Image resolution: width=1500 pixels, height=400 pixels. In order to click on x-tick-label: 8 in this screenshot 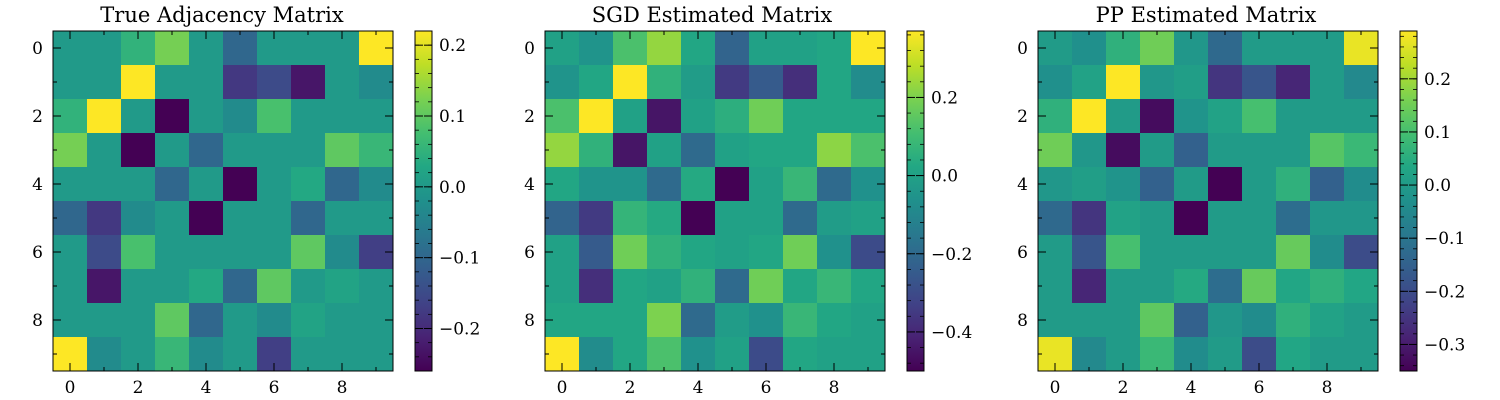, I will do `click(342, 388)`.